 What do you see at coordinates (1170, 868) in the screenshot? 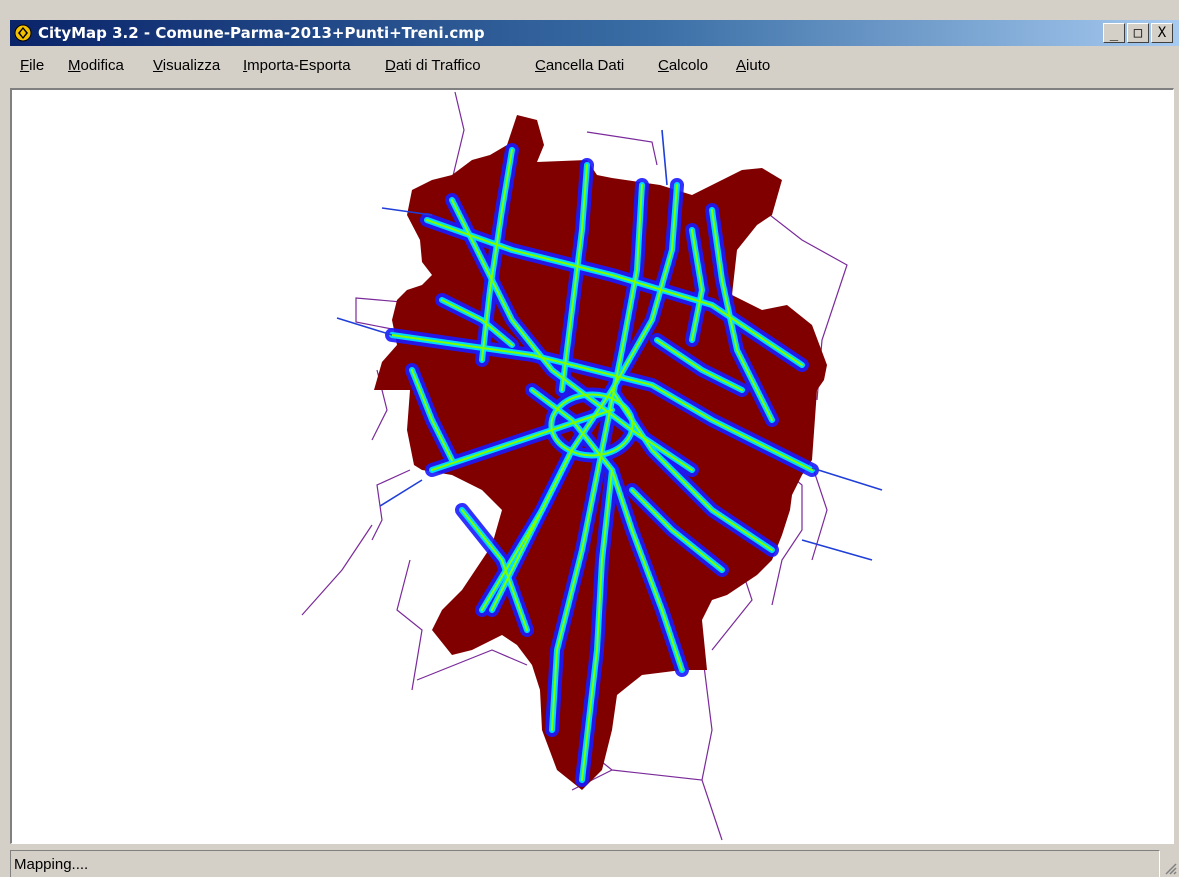
I see `resize-grip-icon` at bounding box center [1170, 868].